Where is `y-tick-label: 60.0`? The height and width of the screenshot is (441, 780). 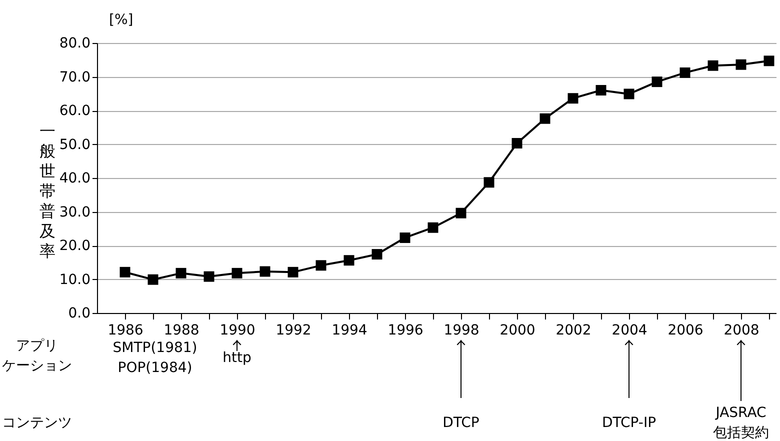 y-tick-label: 60.0 is located at coordinates (74, 111).